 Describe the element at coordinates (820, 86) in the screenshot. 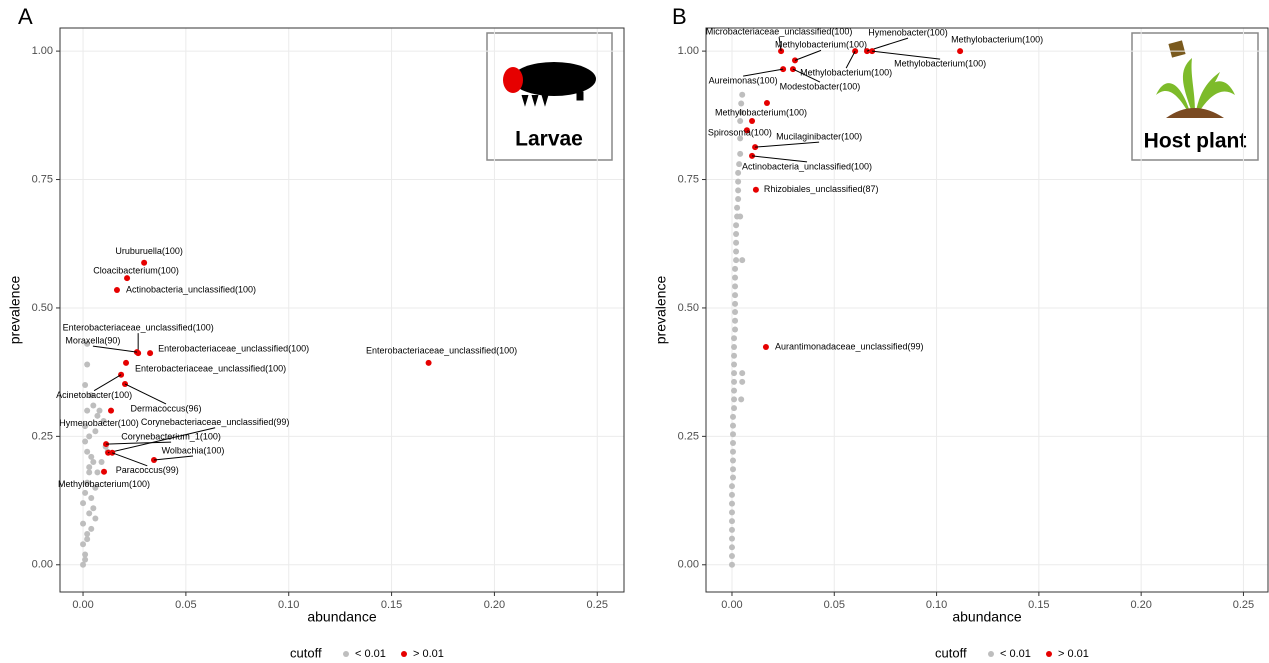

I see `data-label: Modestobacter(100)` at that location.